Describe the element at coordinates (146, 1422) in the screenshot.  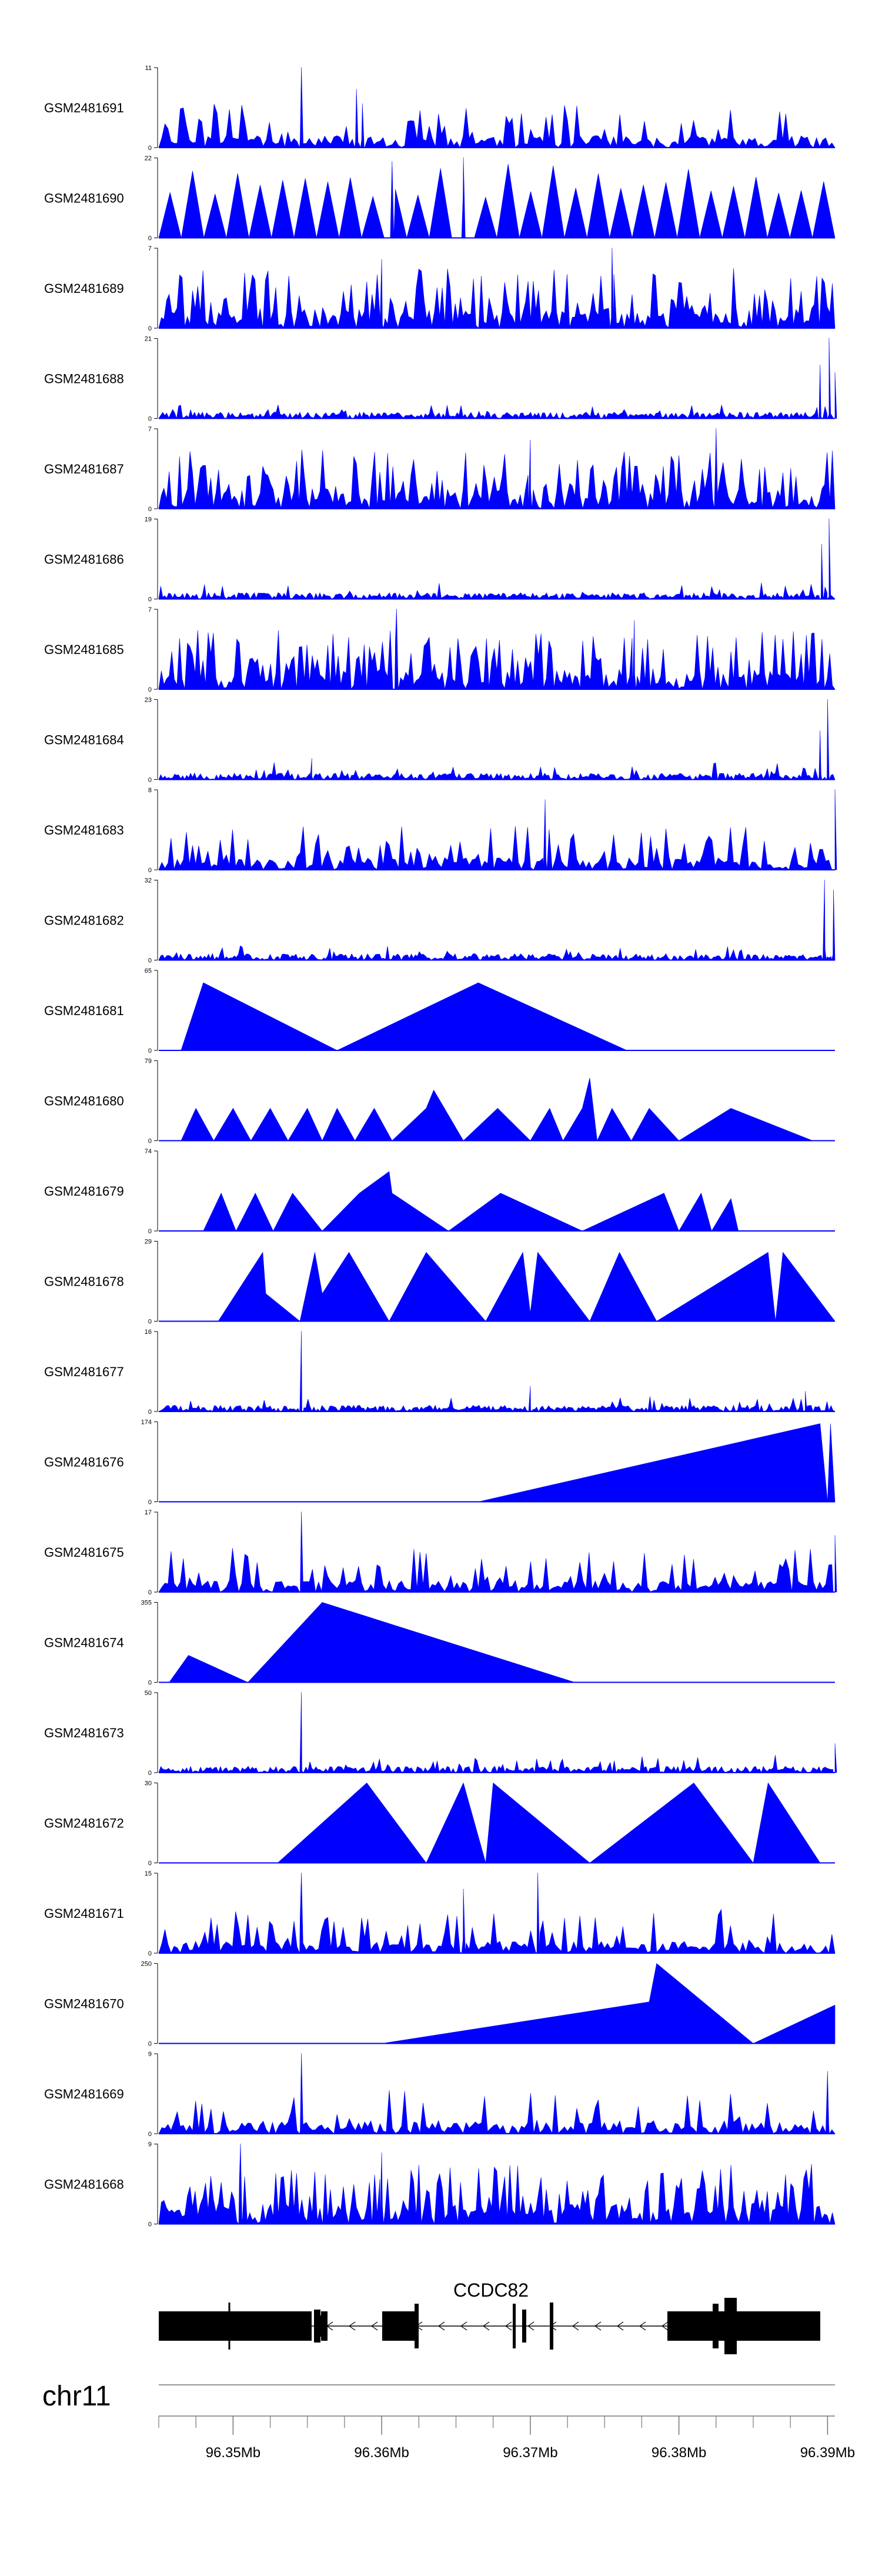
I see `y-axis-max-label: 174` at that location.